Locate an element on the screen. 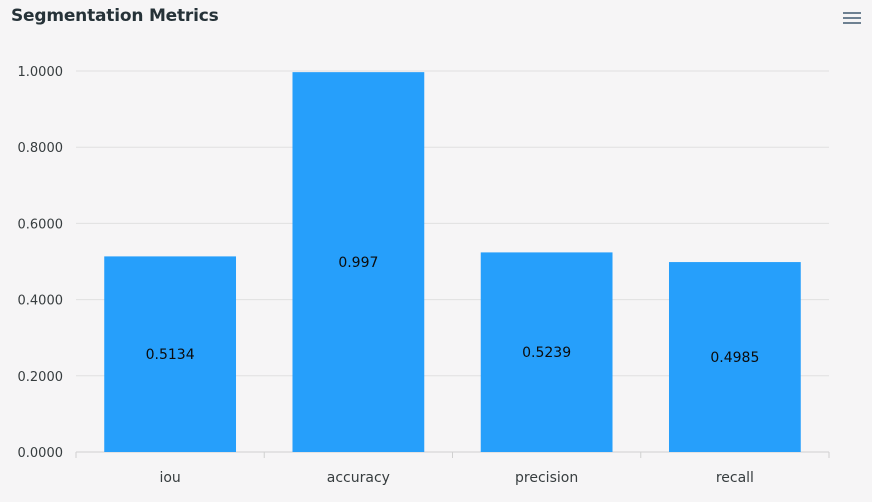 This screenshot has width=872, height=502. y-tick-label: 1.0000 is located at coordinates (41, 72).